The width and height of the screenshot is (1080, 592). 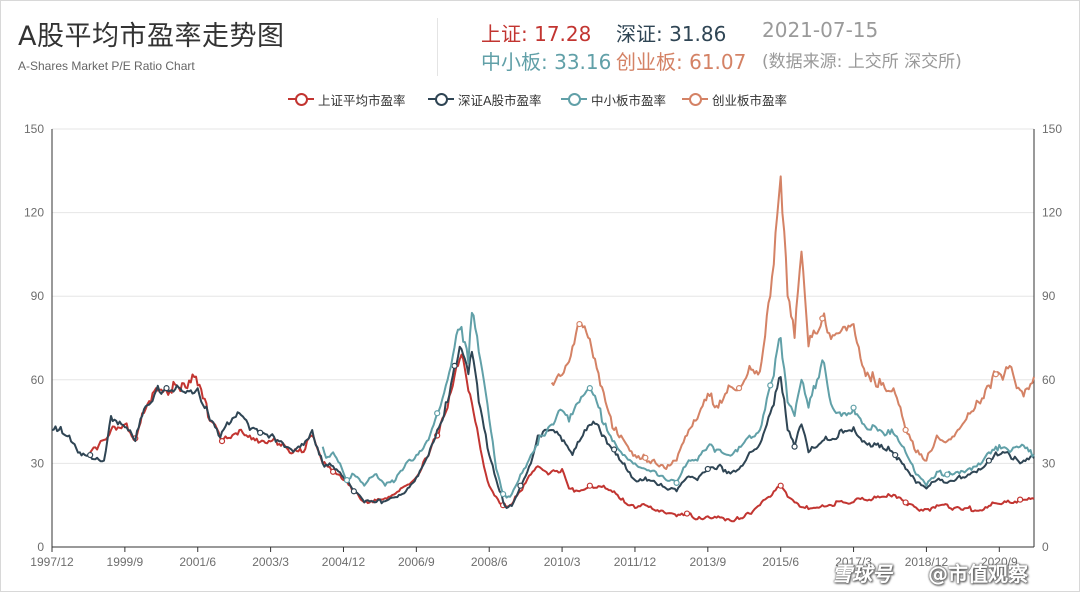 What do you see at coordinates (500, 100) in the screenshot?
I see `legend-label: 深证A股市盈率` at bounding box center [500, 100].